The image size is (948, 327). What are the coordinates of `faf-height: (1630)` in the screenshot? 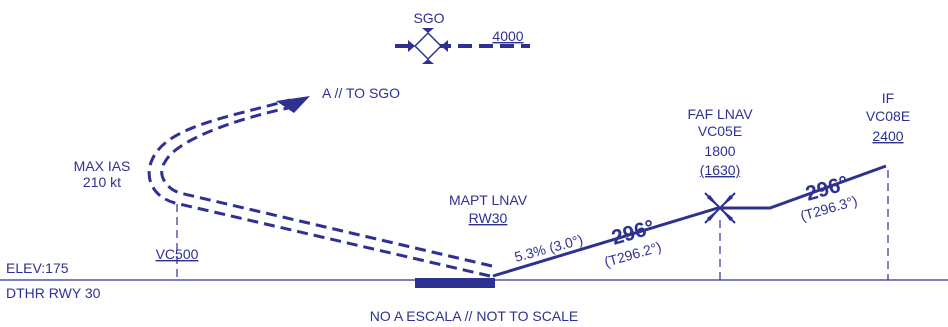 It's located at (720, 170).